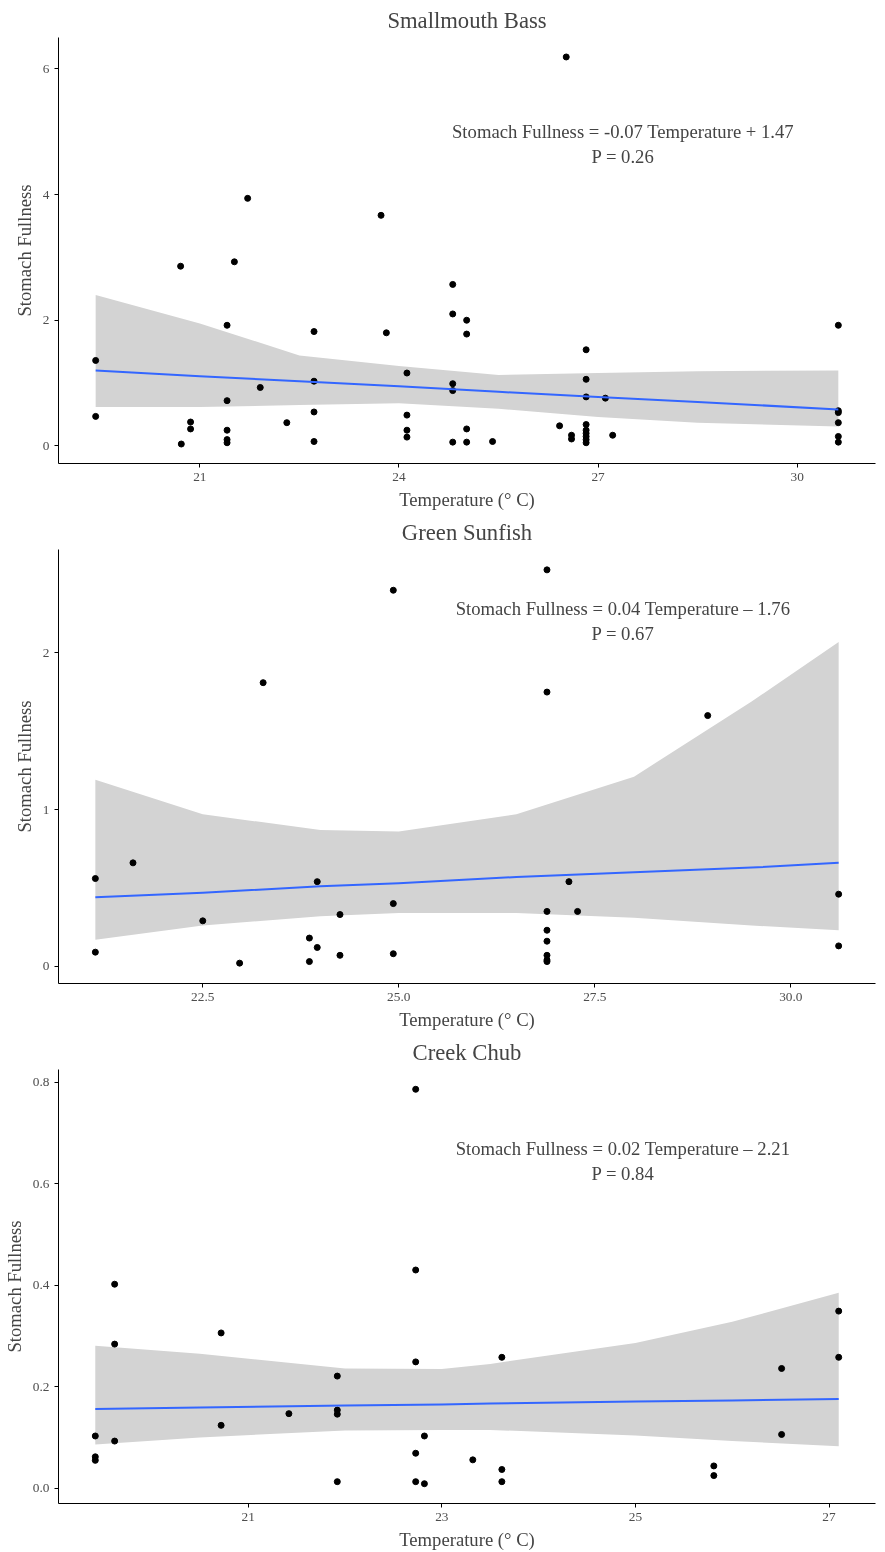 The height and width of the screenshot is (1552, 885). I want to click on y-tick-label: 1, so click(46, 809).